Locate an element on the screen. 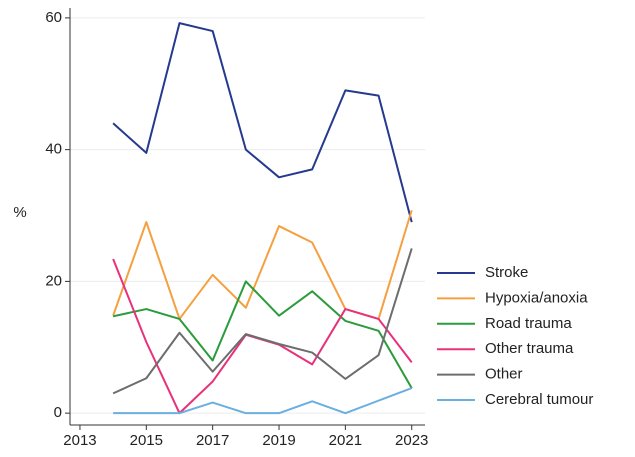 The width and height of the screenshot is (635, 457). x-tick-label: 2023 is located at coordinates (411, 440).